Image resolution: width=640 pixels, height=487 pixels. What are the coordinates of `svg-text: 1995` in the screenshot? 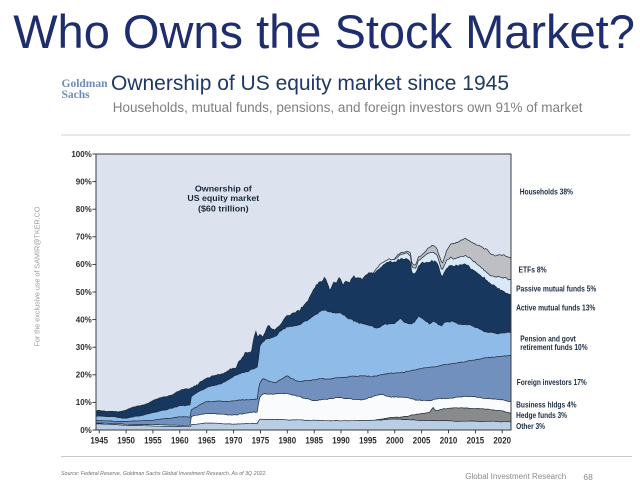 It's located at (368, 440).